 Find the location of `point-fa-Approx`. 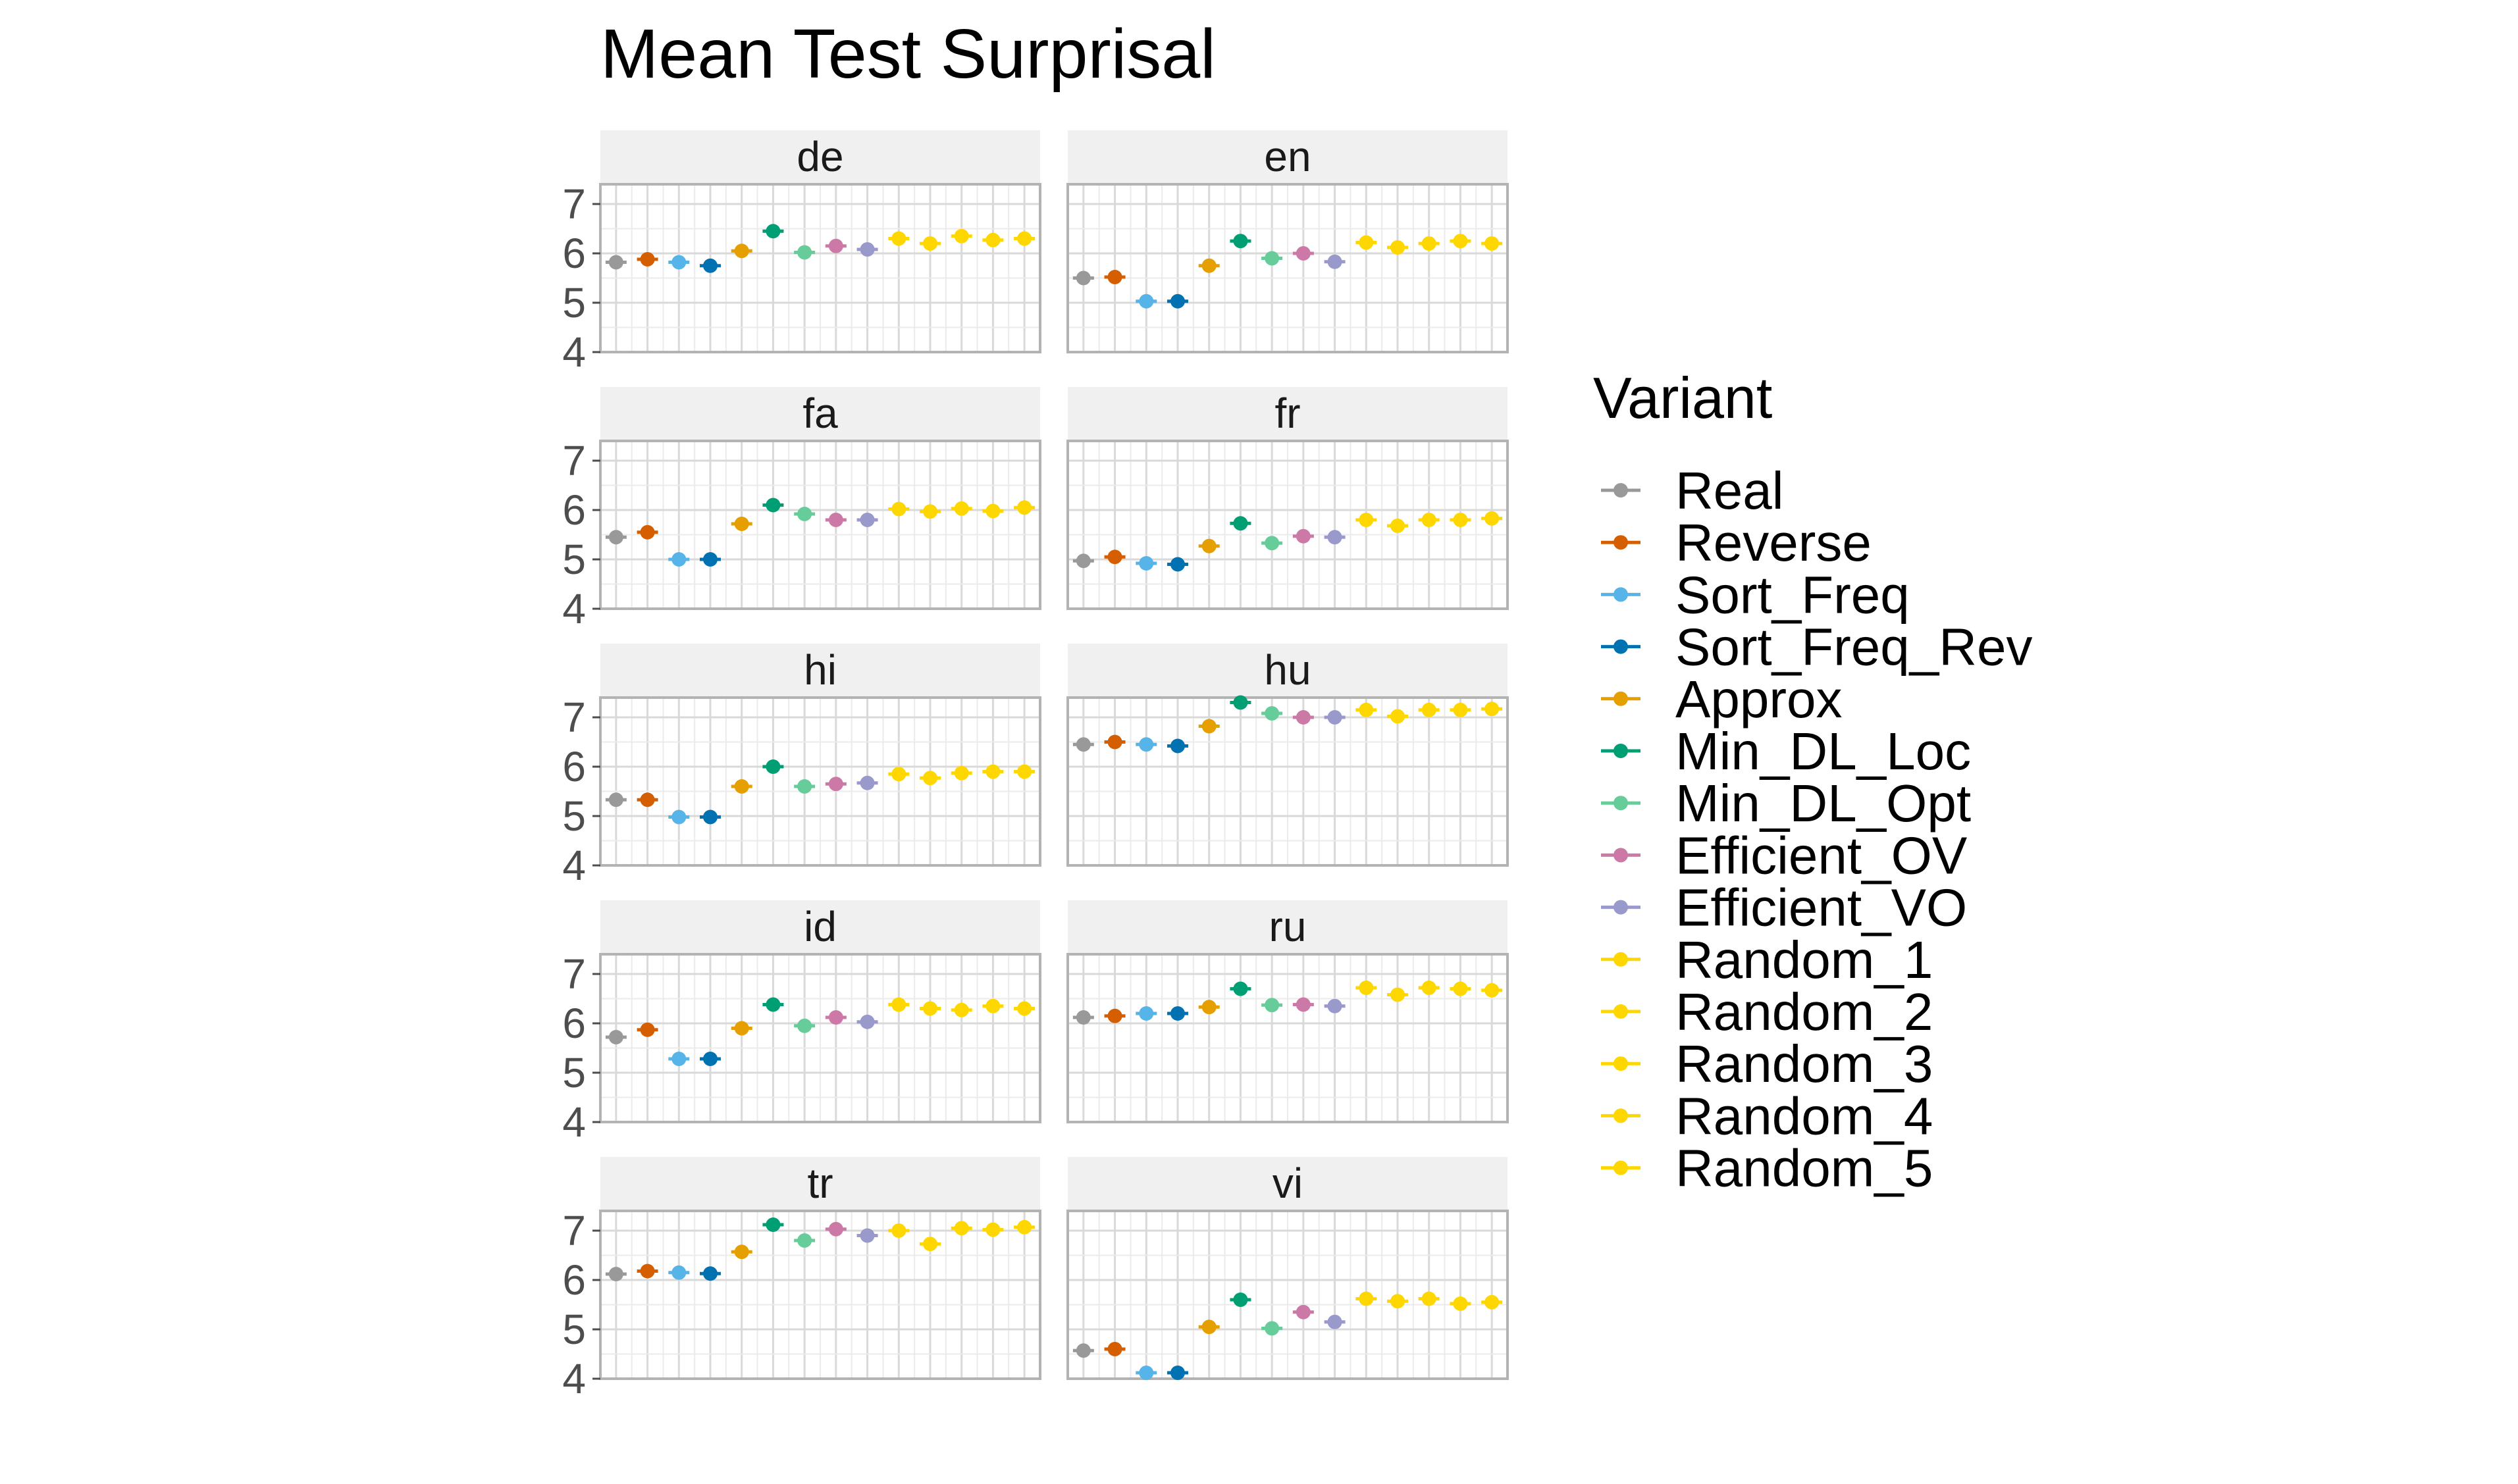

point-fa-Approx is located at coordinates (741, 524).